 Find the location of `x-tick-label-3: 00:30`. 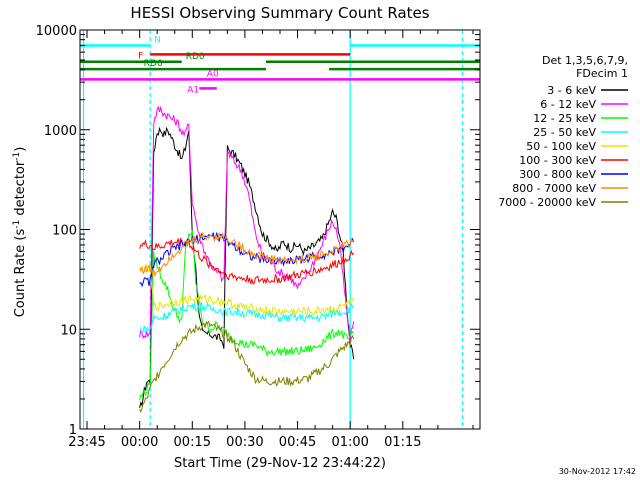

x-tick-label-3: 00:30 is located at coordinates (244, 442).